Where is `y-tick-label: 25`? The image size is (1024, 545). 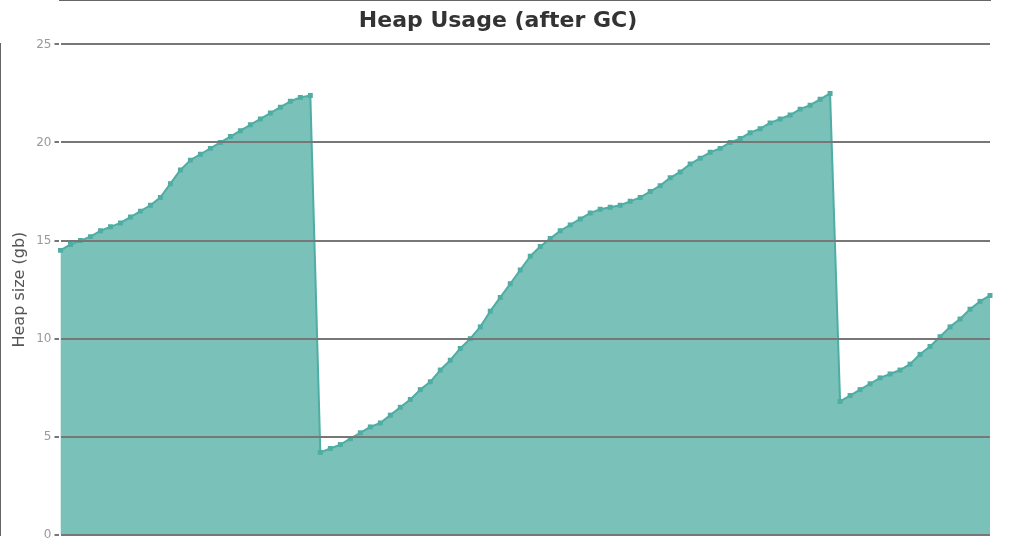 y-tick-label: 25 is located at coordinates (44, 43).